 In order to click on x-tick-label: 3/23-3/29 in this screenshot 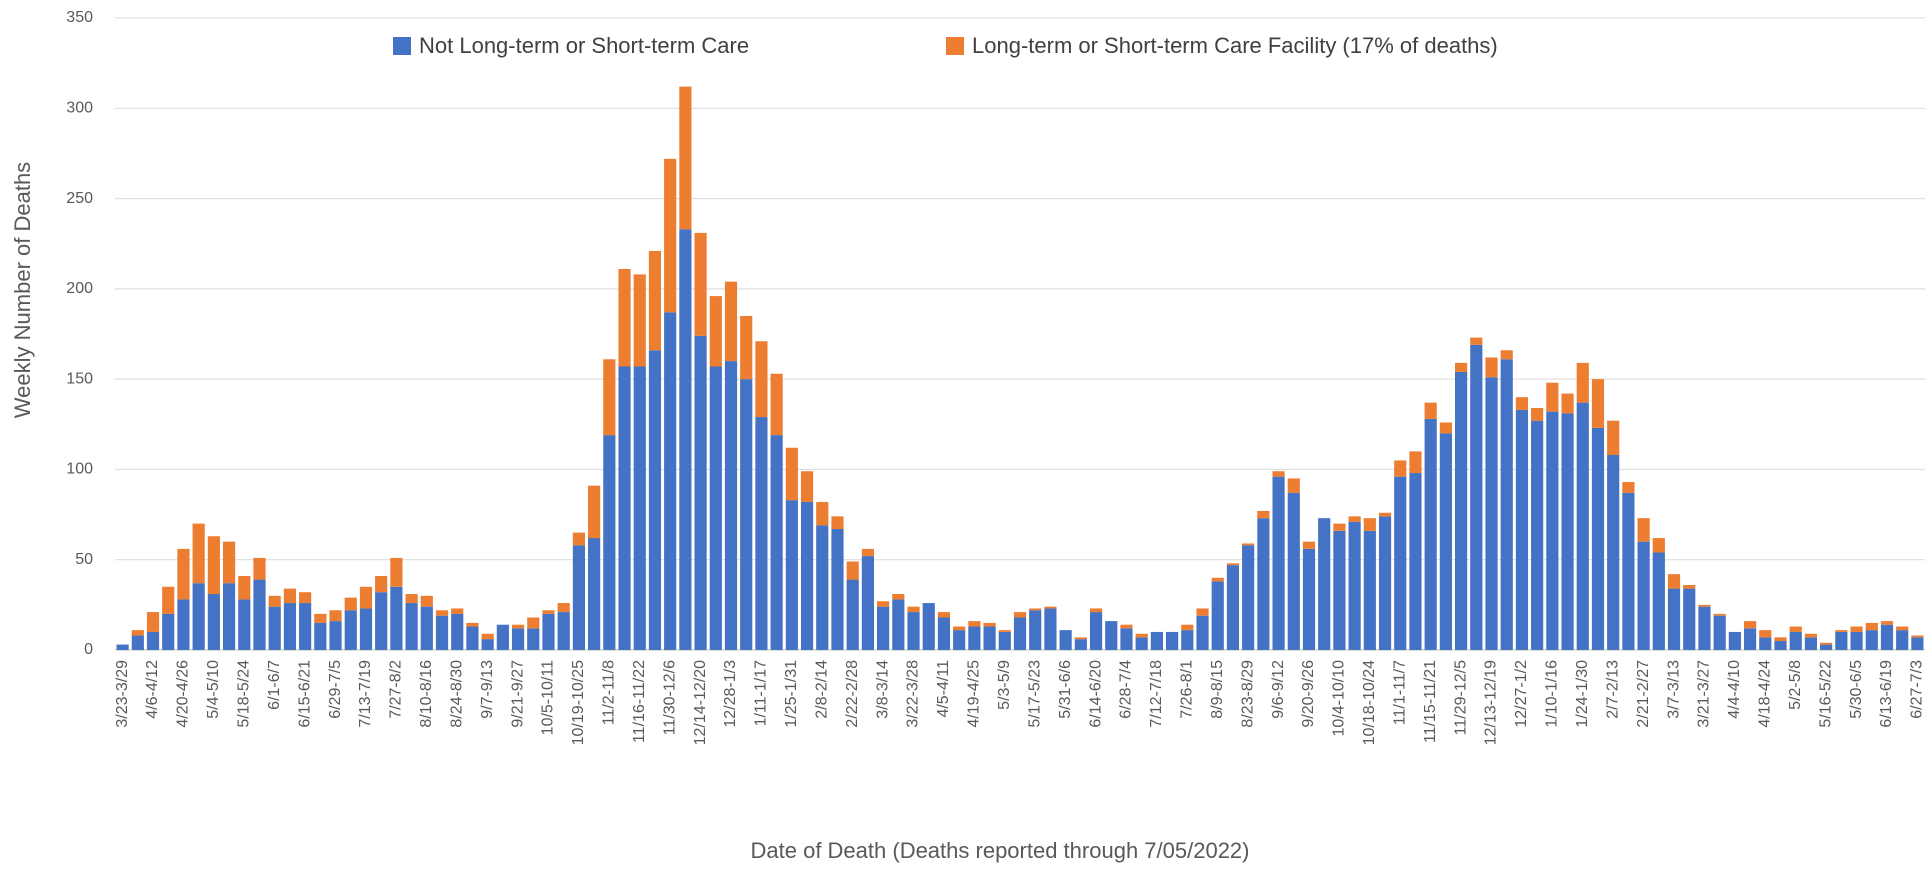, I will do `click(122, 694)`.